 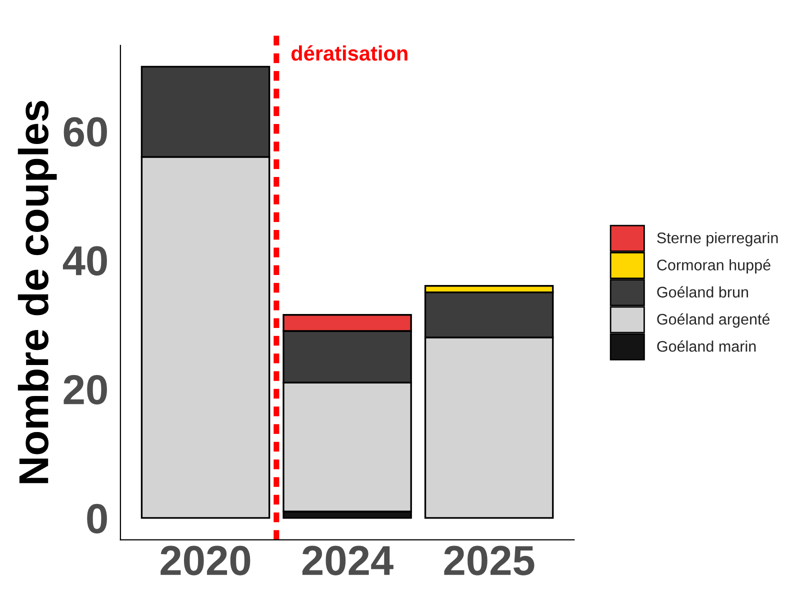 I want to click on y-tick-label: 60, so click(x=85, y=132).